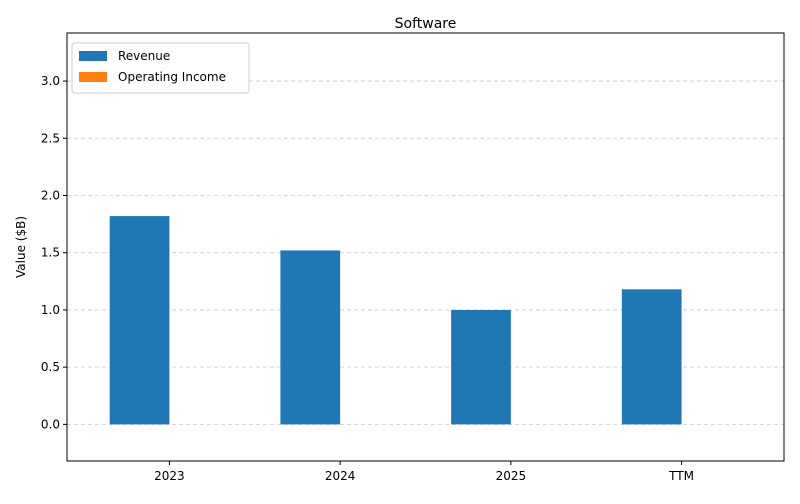 The width and height of the screenshot is (800, 504). I want to click on x-tick-label: TTM, so click(681, 476).